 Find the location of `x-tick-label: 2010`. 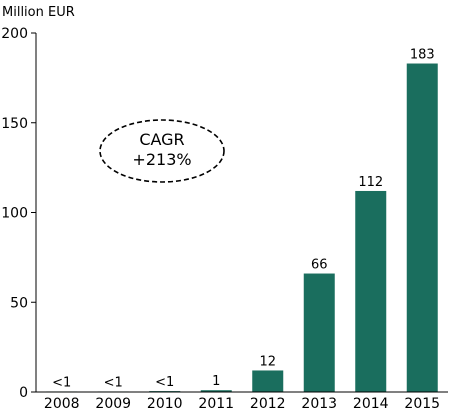

x-tick-label: 2010 is located at coordinates (165, 403).